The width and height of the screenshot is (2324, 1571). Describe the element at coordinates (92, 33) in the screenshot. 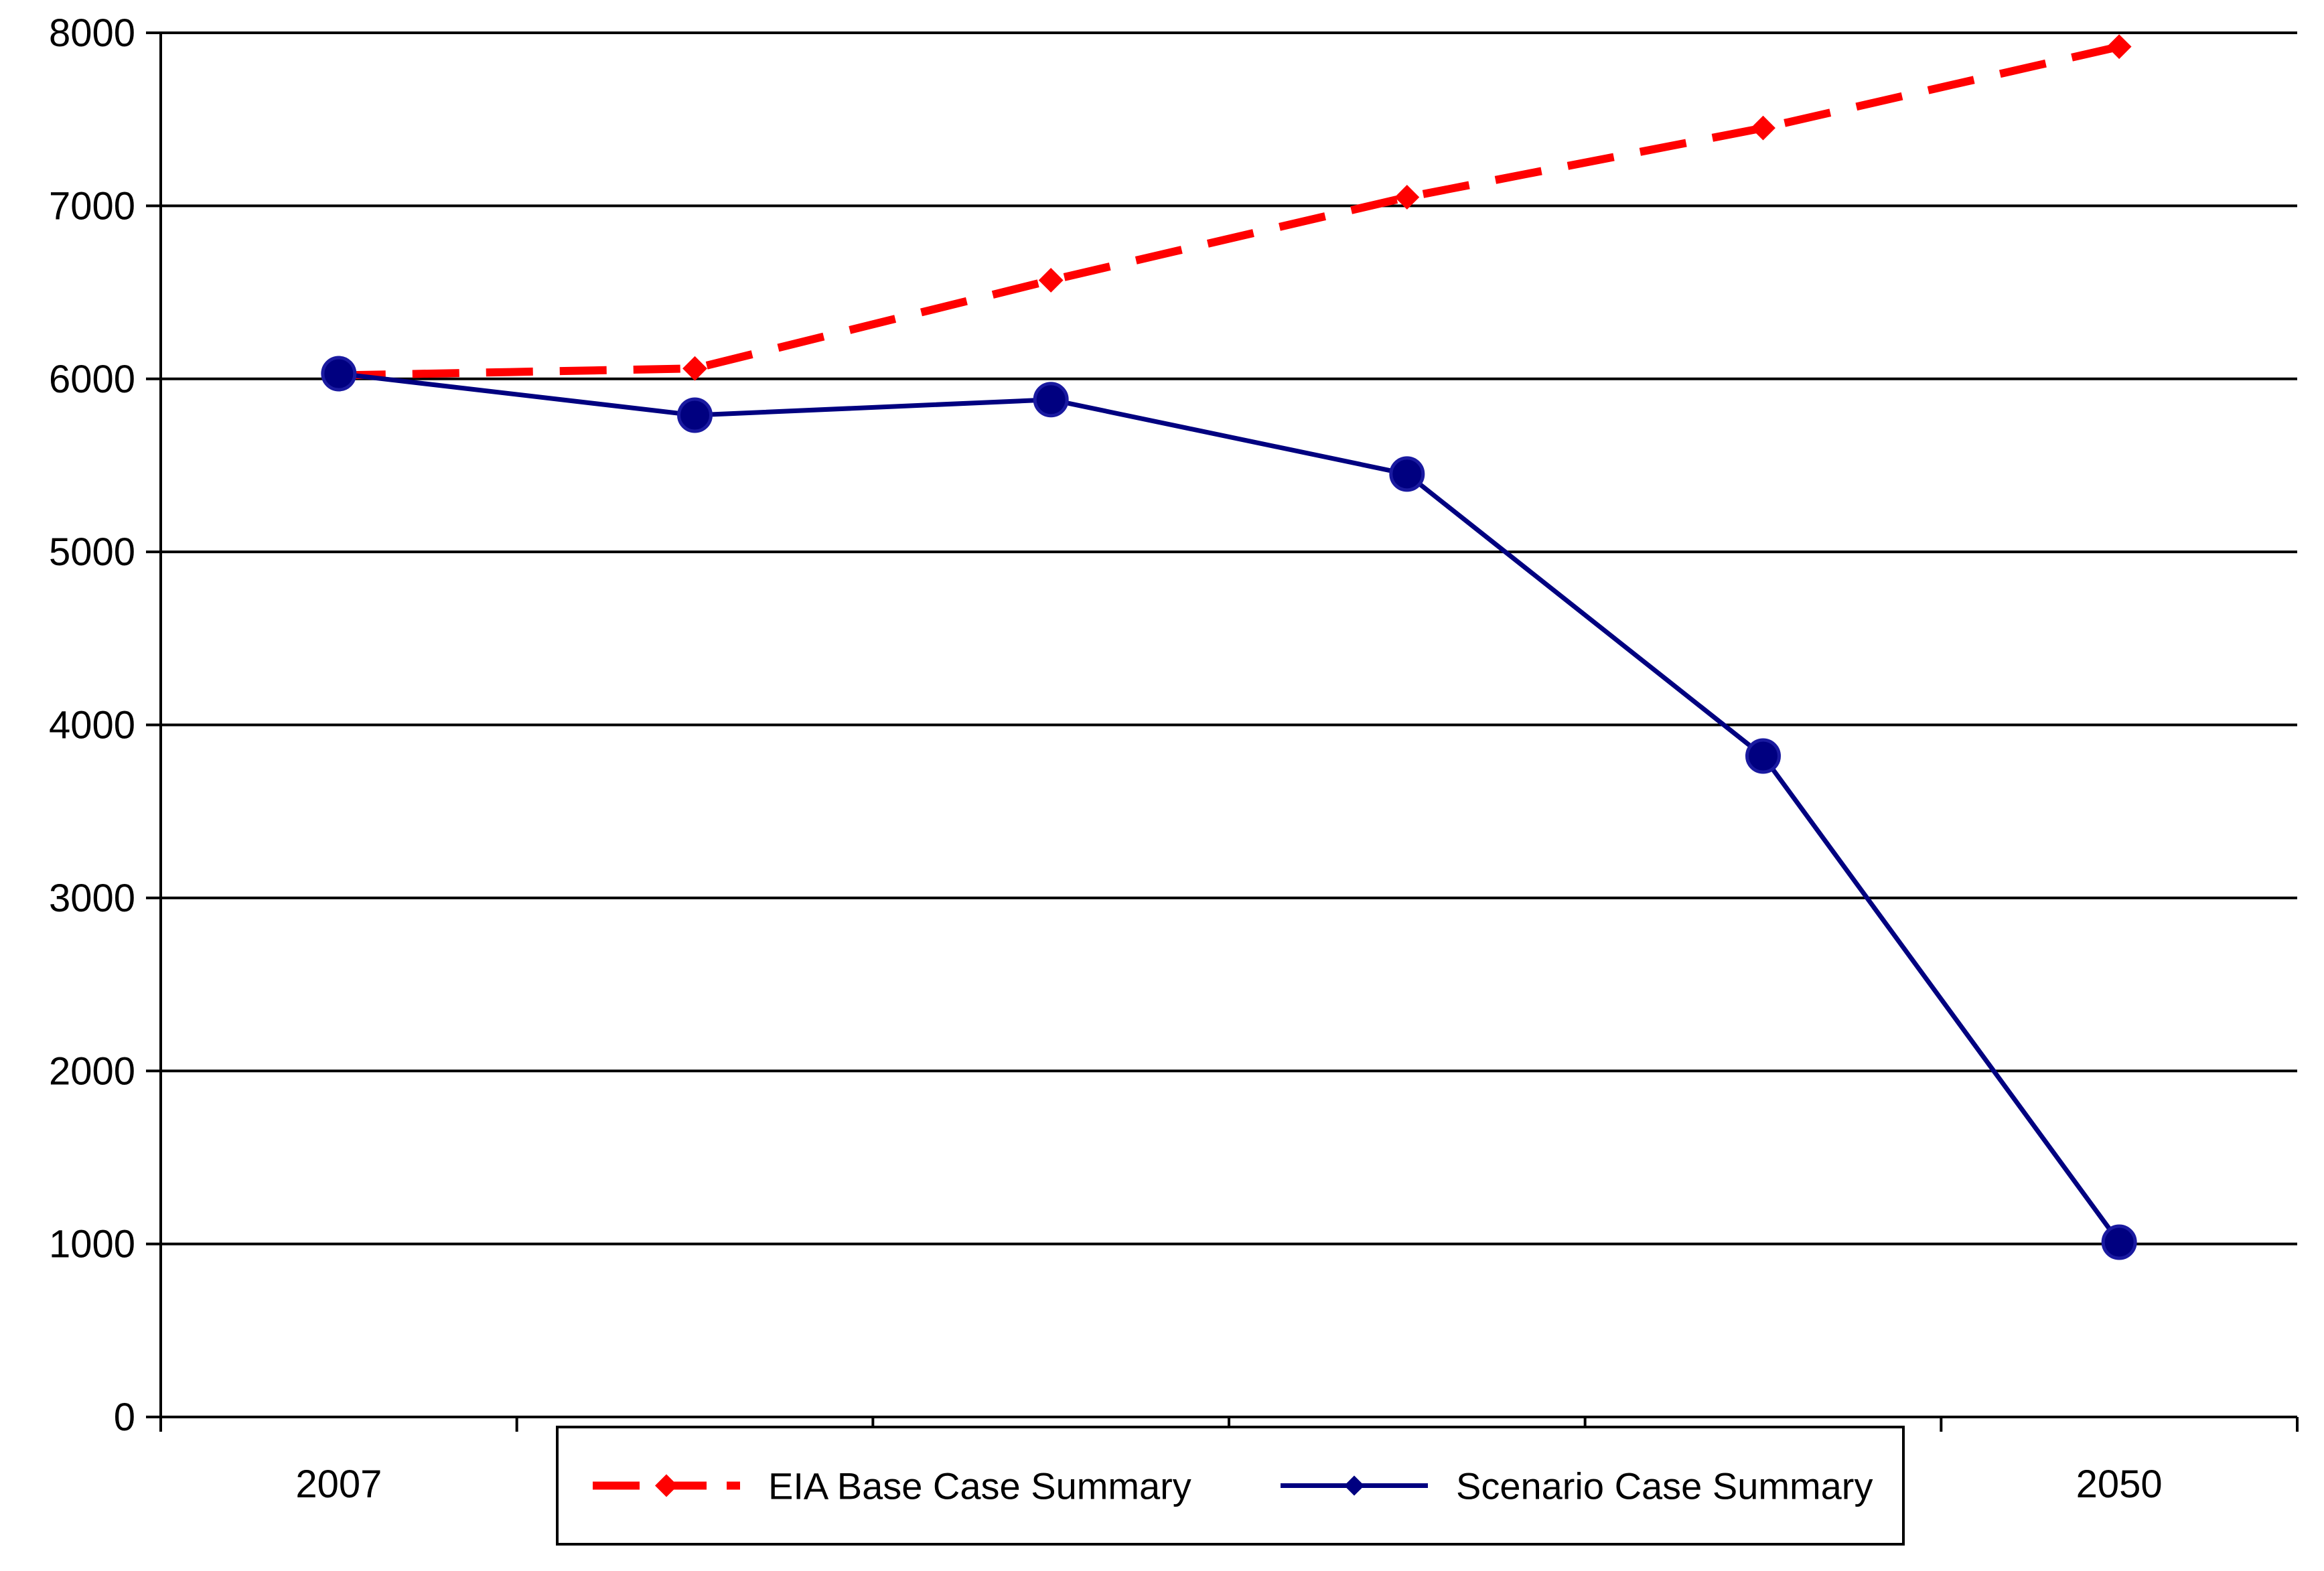

I see `y-tick-label-8000: 8000` at that location.